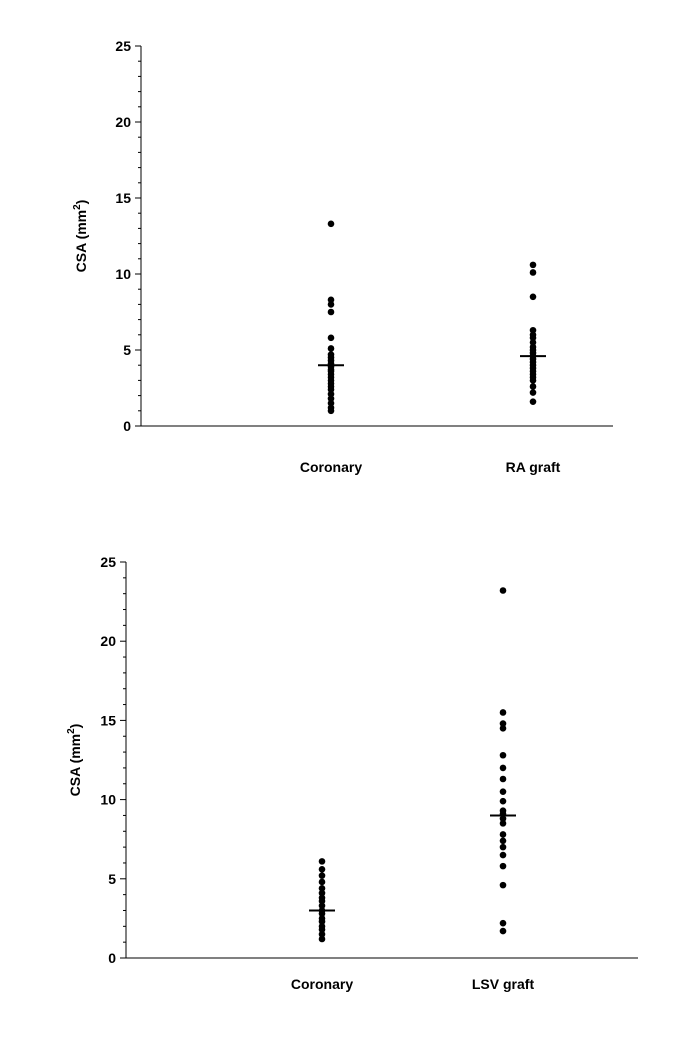 The image size is (685, 1041). Describe the element at coordinates (533, 467) in the screenshot. I see `x-category-label: RA graft` at that location.